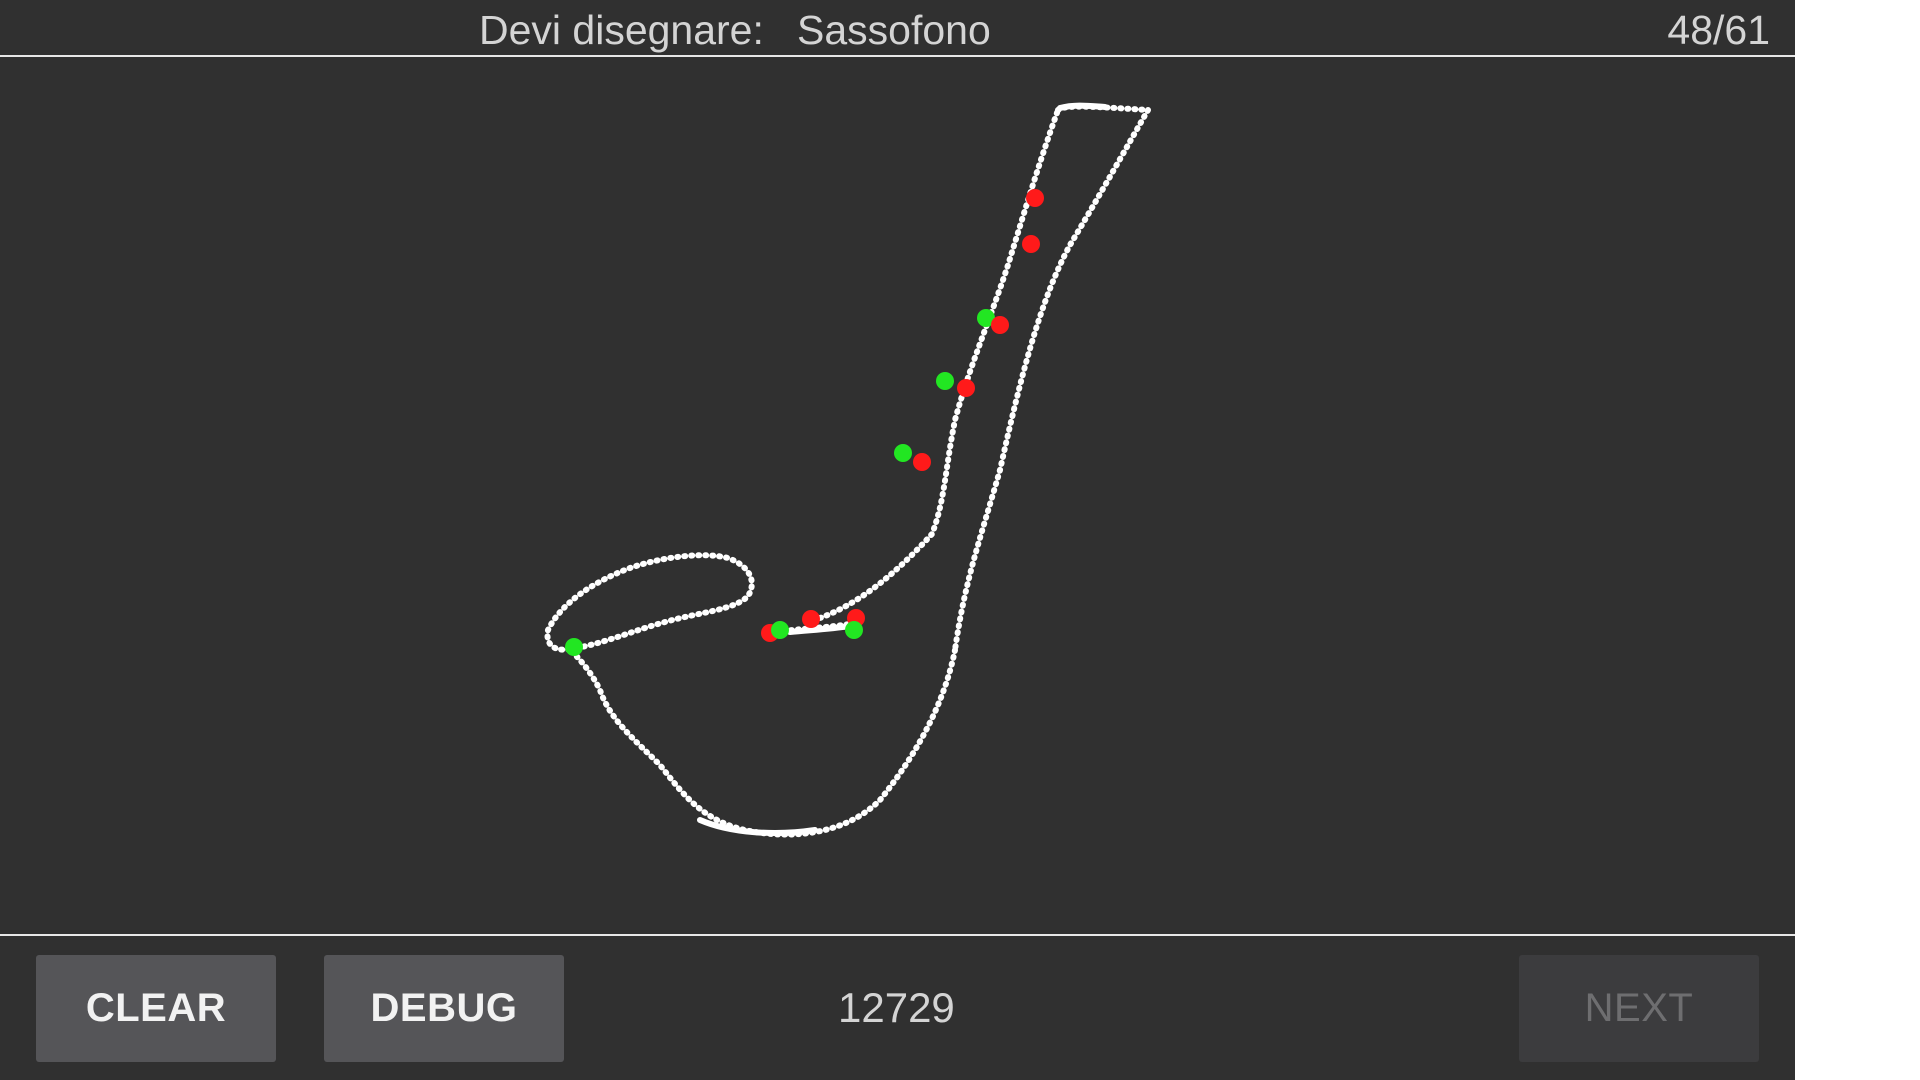 The width and height of the screenshot is (1920, 1080). Describe the element at coordinates (1051, 380) in the screenshot. I see `sketch-stroke-neck-outer` at that location.